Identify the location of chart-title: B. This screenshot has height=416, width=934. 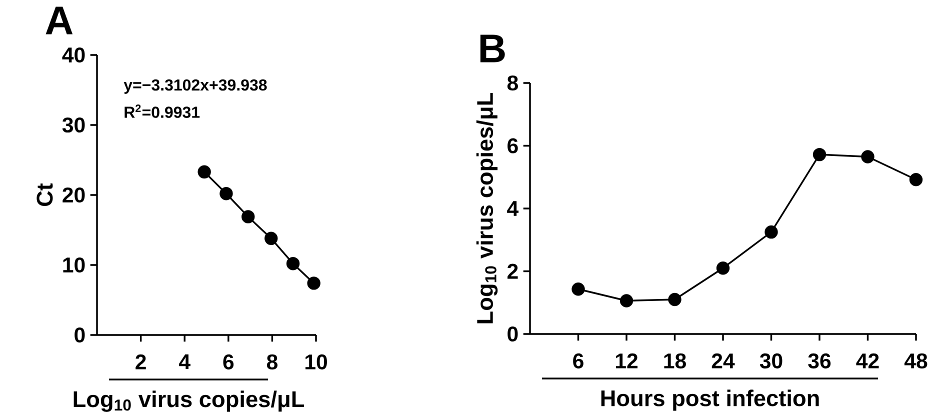
(492, 48).